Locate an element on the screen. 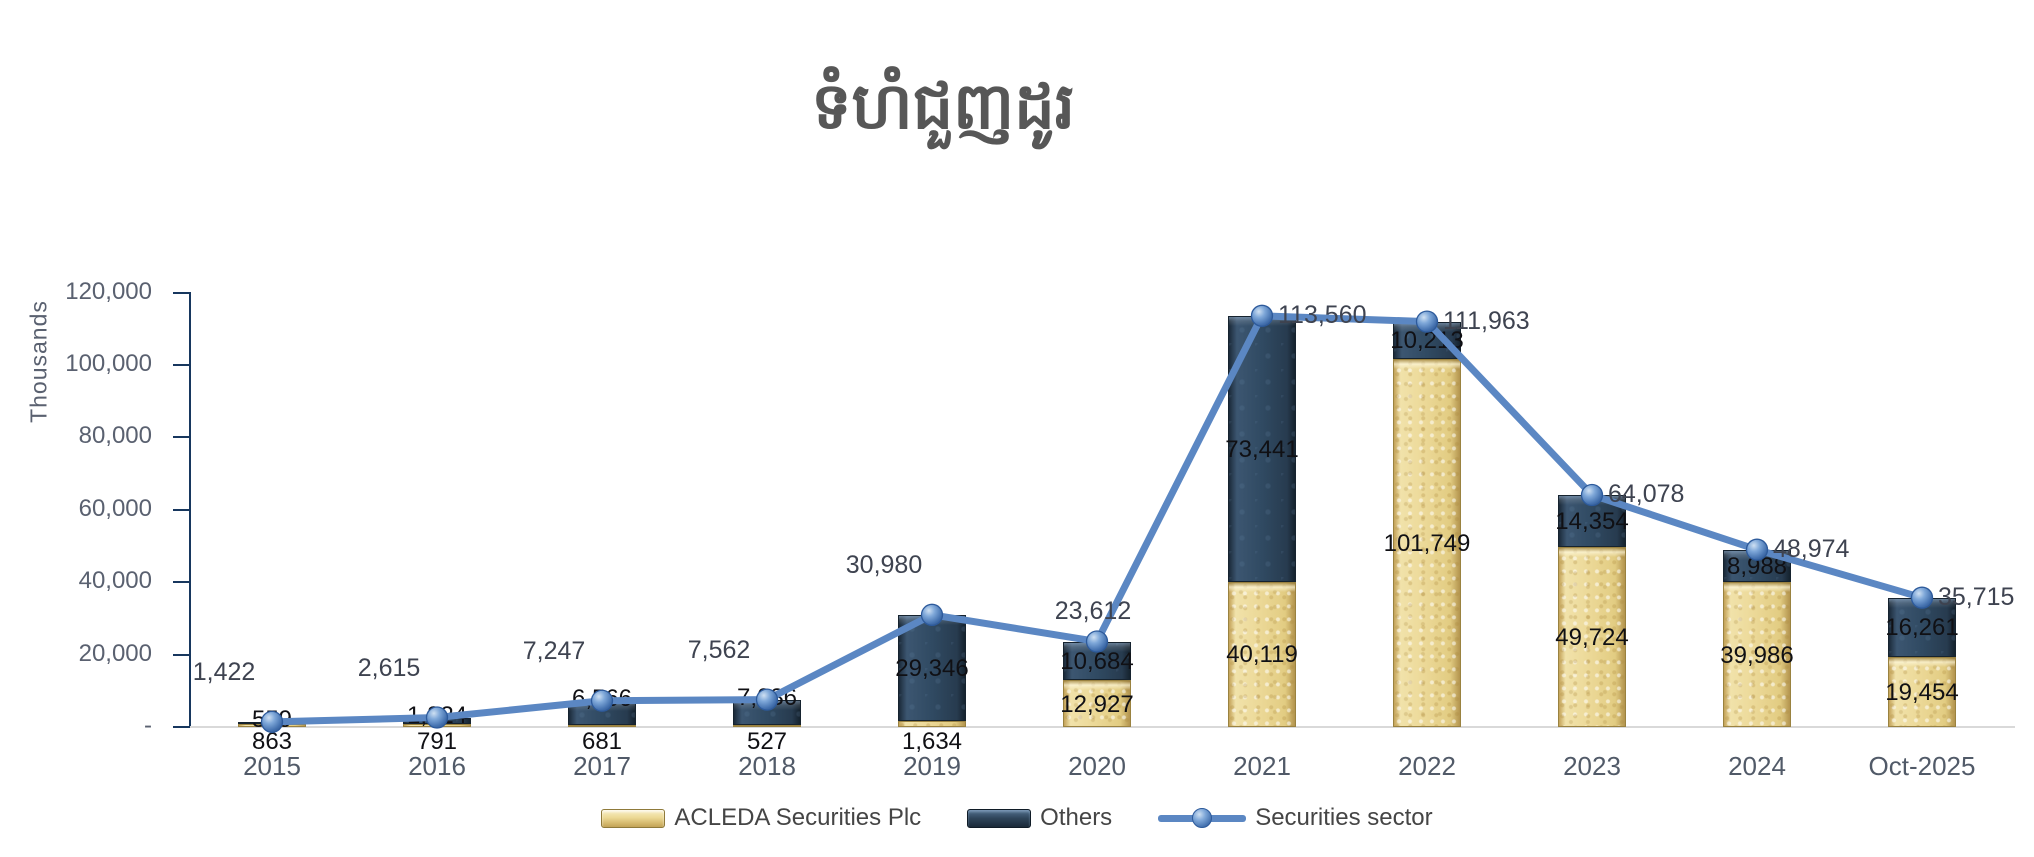 This screenshot has height=857, width=2034. total-label-2017: 7,247 is located at coordinates (554, 650).